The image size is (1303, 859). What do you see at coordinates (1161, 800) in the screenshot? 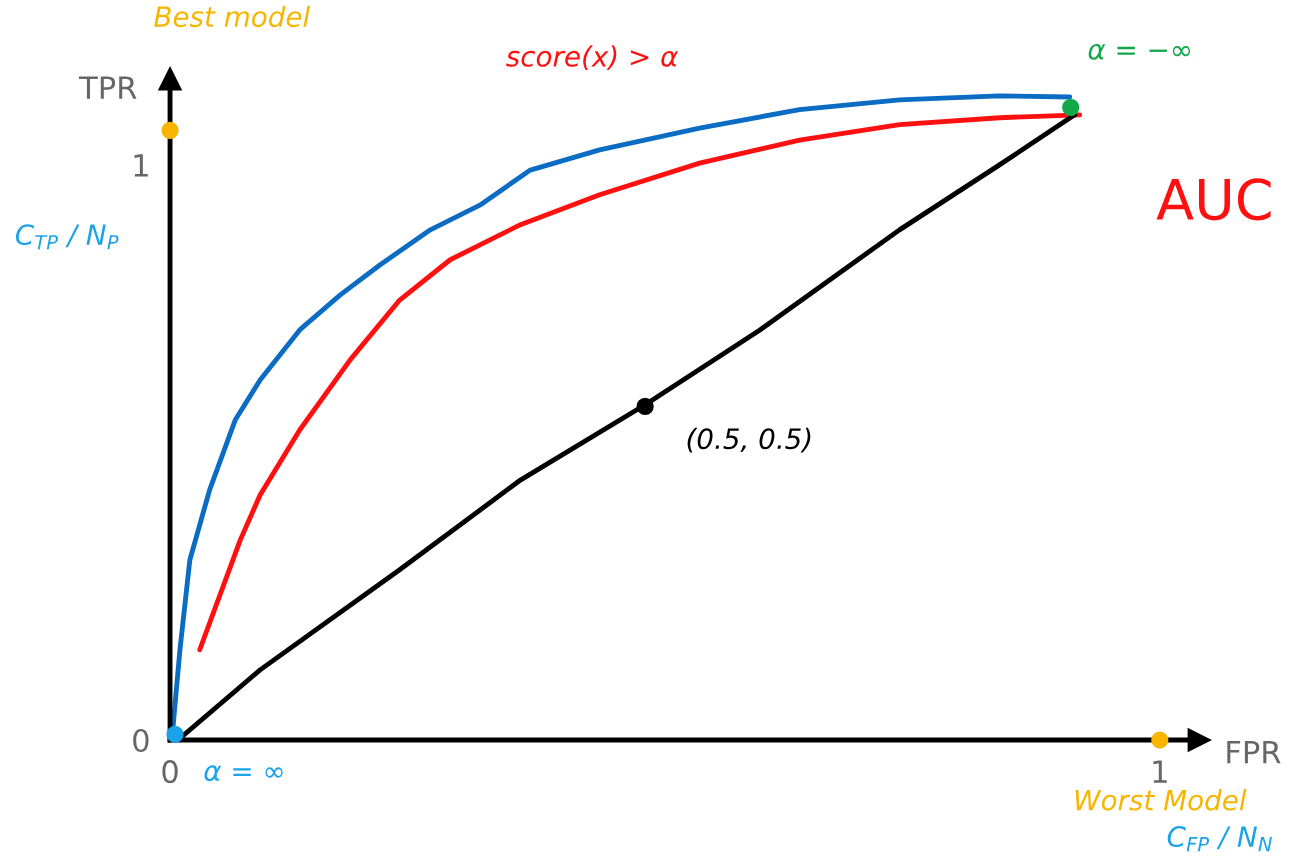
I see `annotation: Worst Model` at bounding box center [1161, 800].